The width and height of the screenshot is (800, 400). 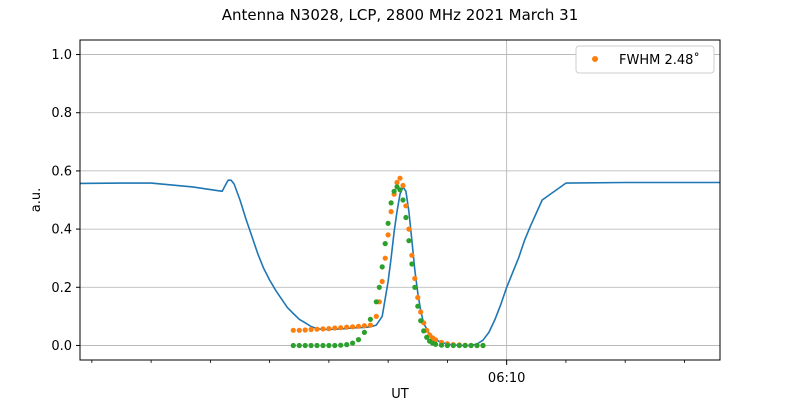 I want to click on legend: FWHM 2.48˚, so click(x=645, y=59).